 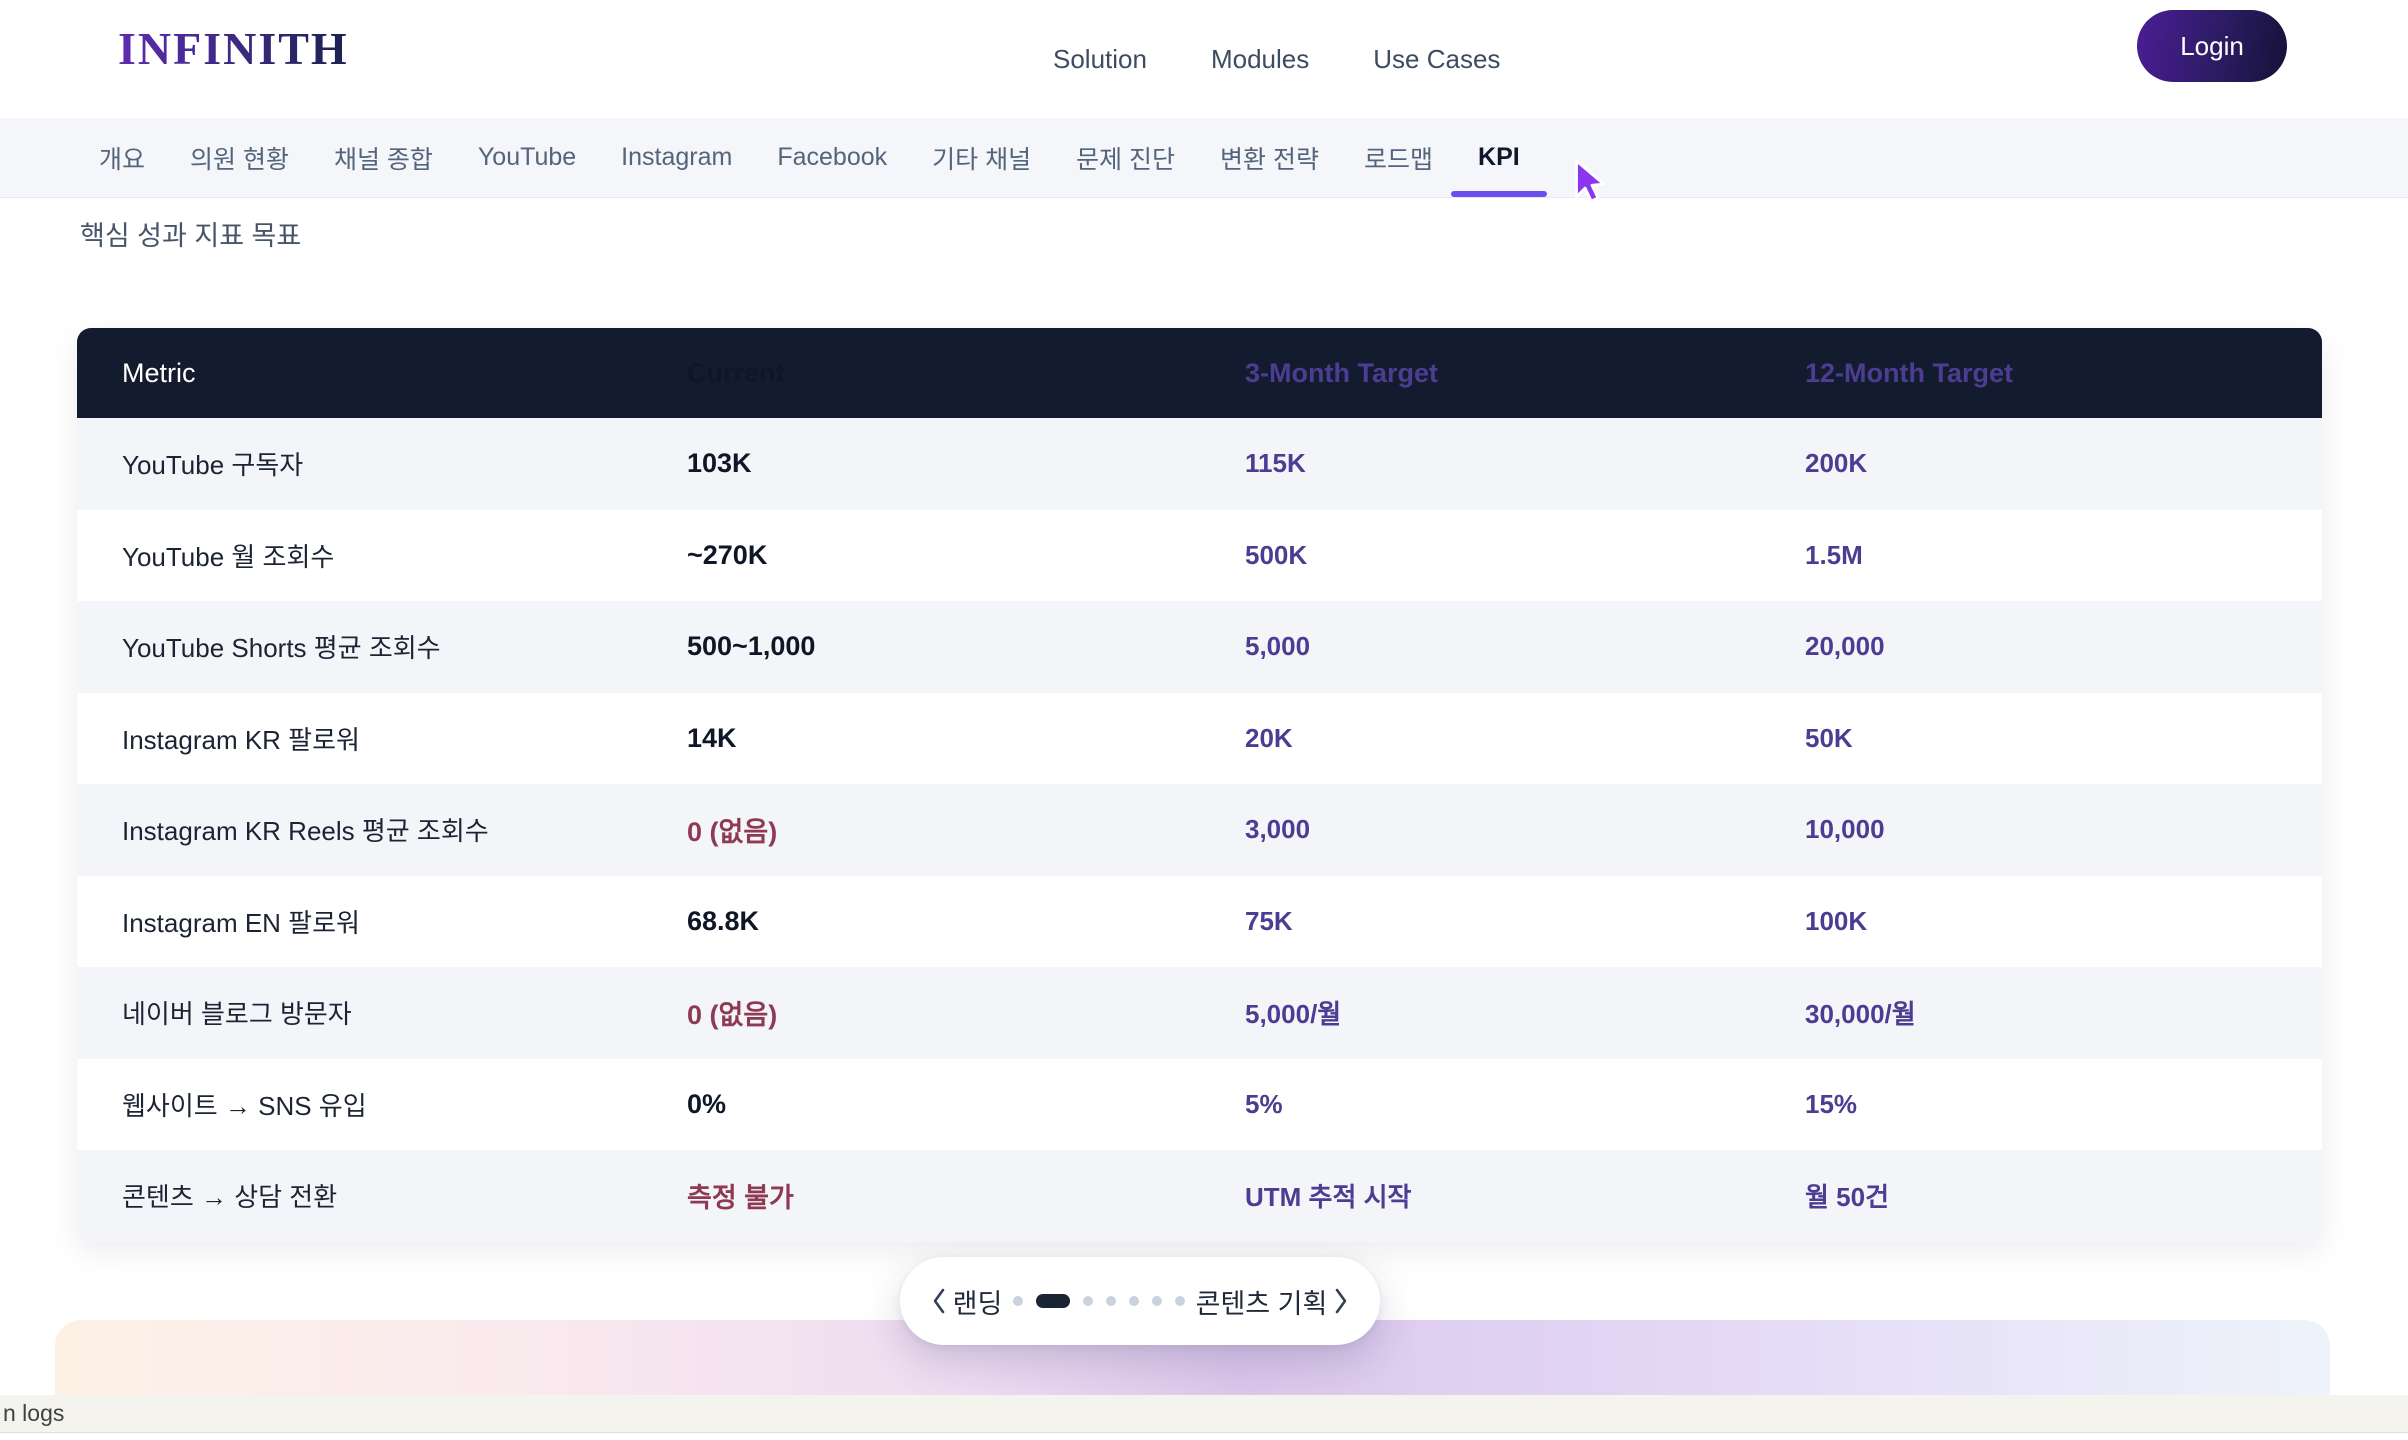 What do you see at coordinates (34, 1413) in the screenshot?
I see `status-bar-text: n logs` at bounding box center [34, 1413].